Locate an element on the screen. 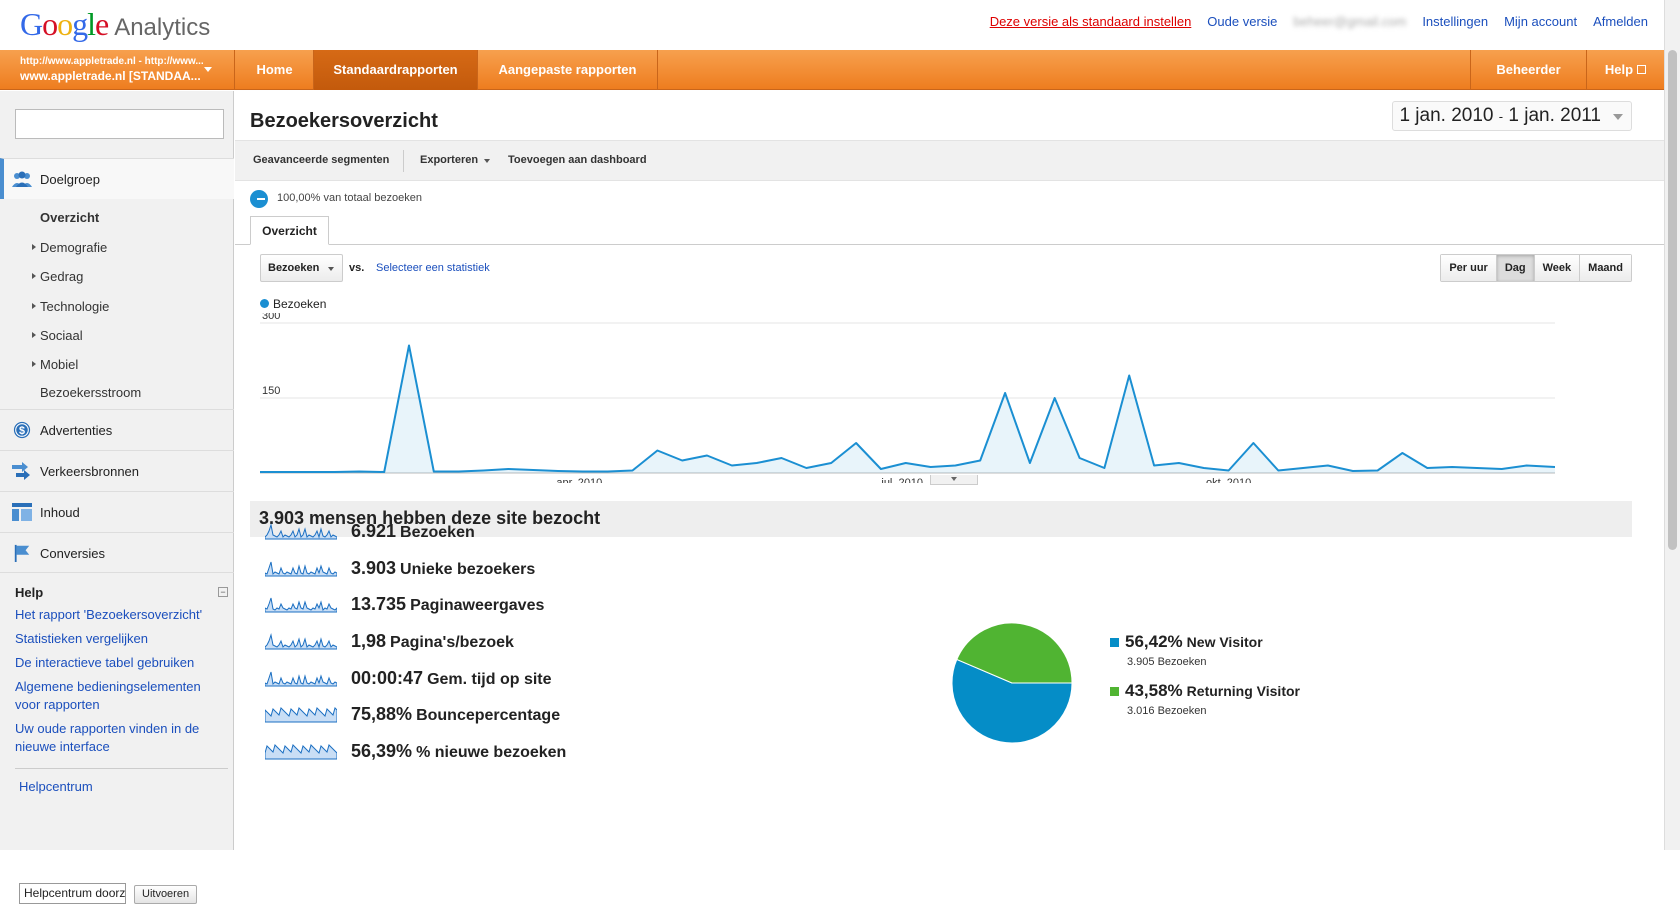 This screenshot has height=904, width=1680. stat-name: Gem. tijd op site is located at coordinates (489, 679).